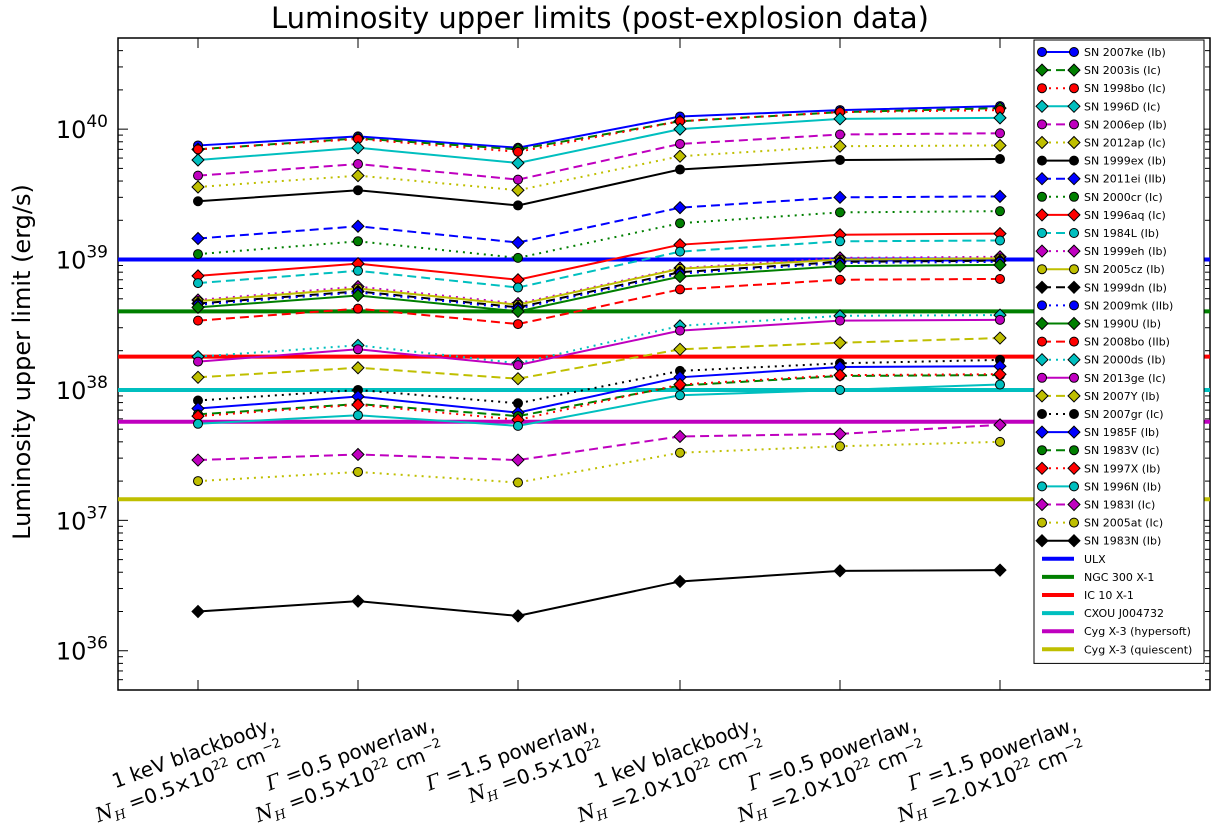 The image size is (1211, 838). I want to click on legend-label: SN 2013ge (Ic), so click(1125, 378).